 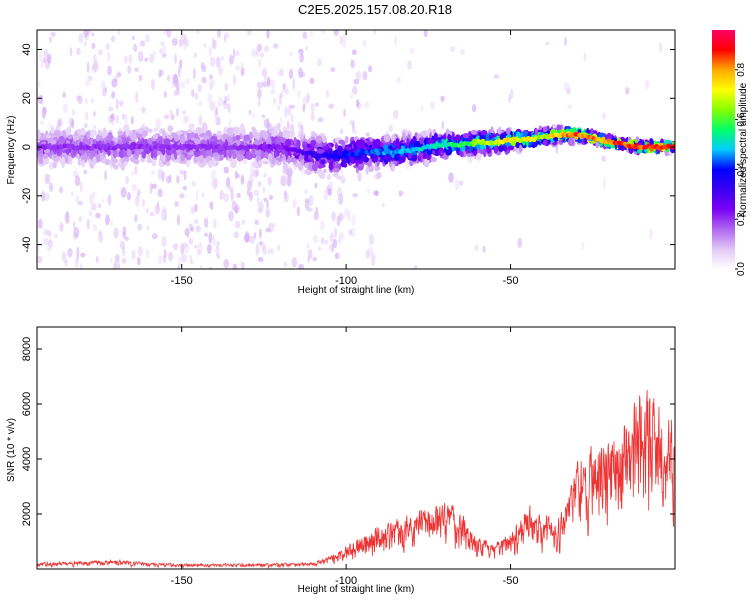 What do you see at coordinates (27, 98) in the screenshot?
I see `spectrogram-y-tick-label: 20` at bounding box center [27, 98].